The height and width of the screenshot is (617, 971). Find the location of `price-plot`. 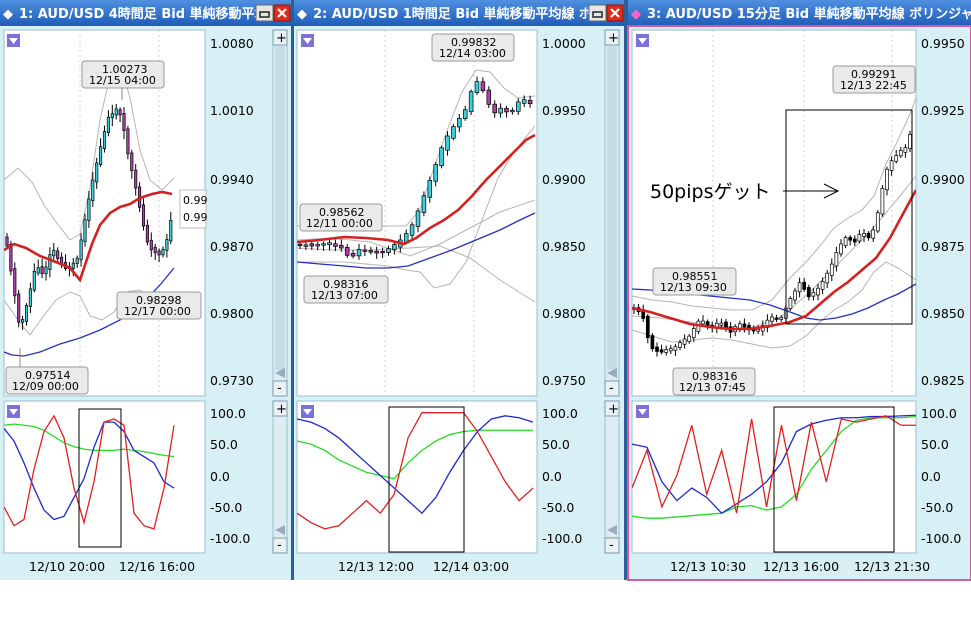

price-plot is located at coordinates (104, 213).